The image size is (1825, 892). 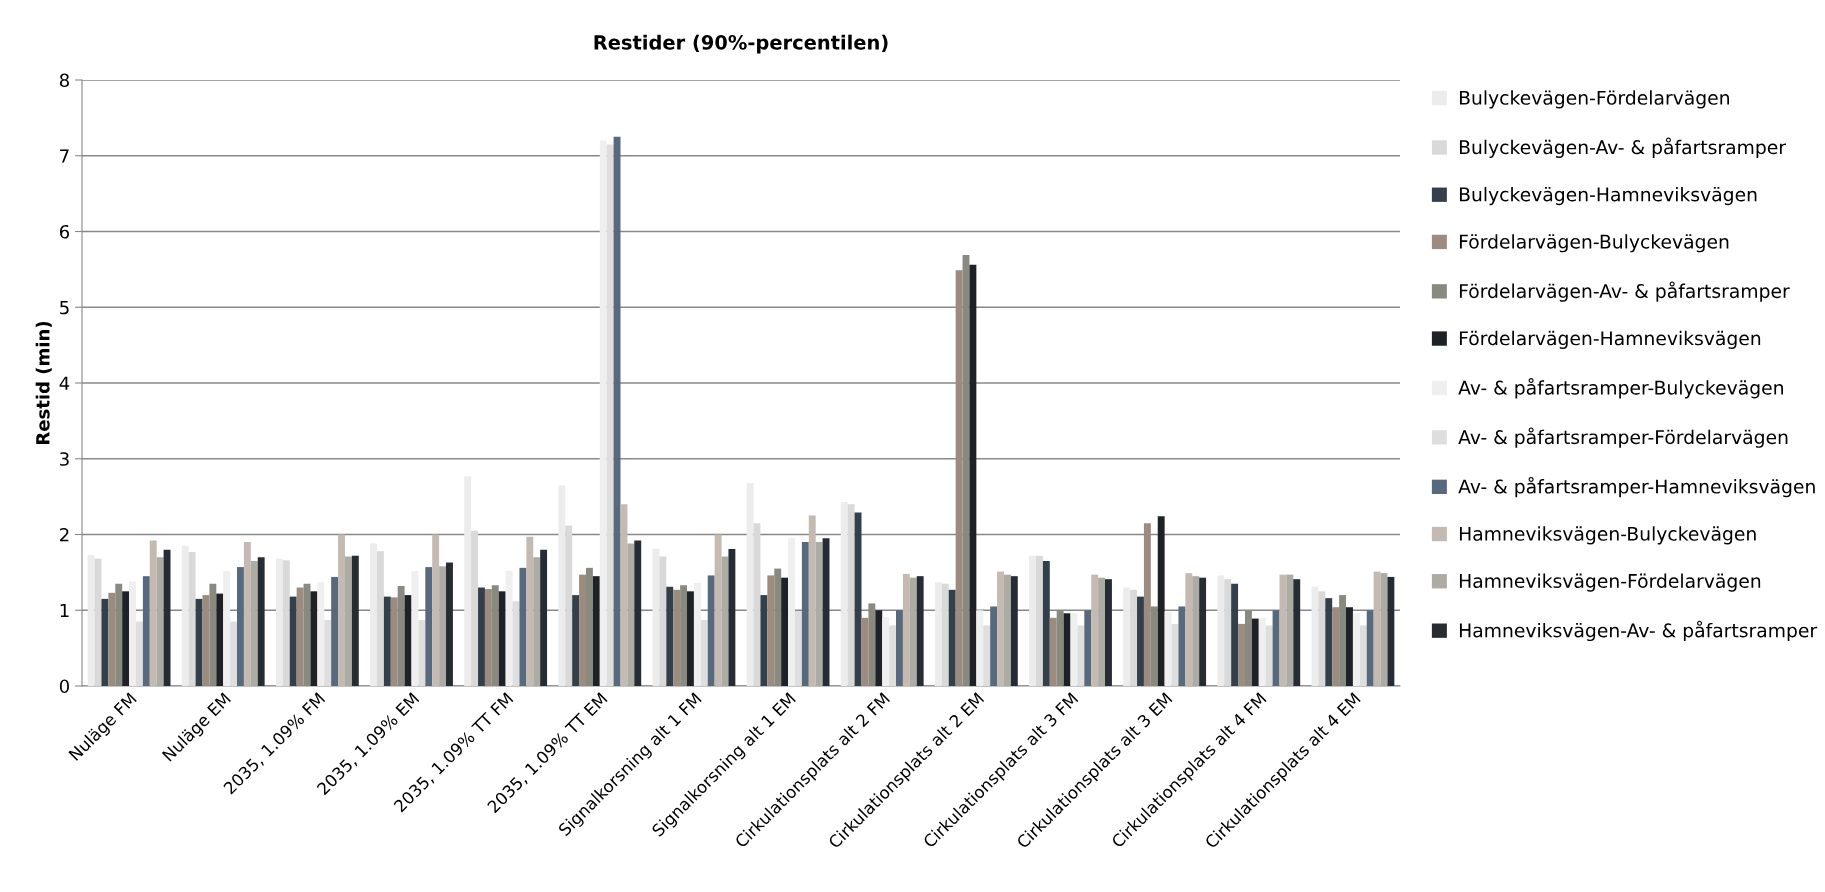 What do you see at coordinates (1610, 339) in the screenshot?
I see `legend-label: Fördelarvägen-Hamneviksvägen` at bounding box center [1610, 339].